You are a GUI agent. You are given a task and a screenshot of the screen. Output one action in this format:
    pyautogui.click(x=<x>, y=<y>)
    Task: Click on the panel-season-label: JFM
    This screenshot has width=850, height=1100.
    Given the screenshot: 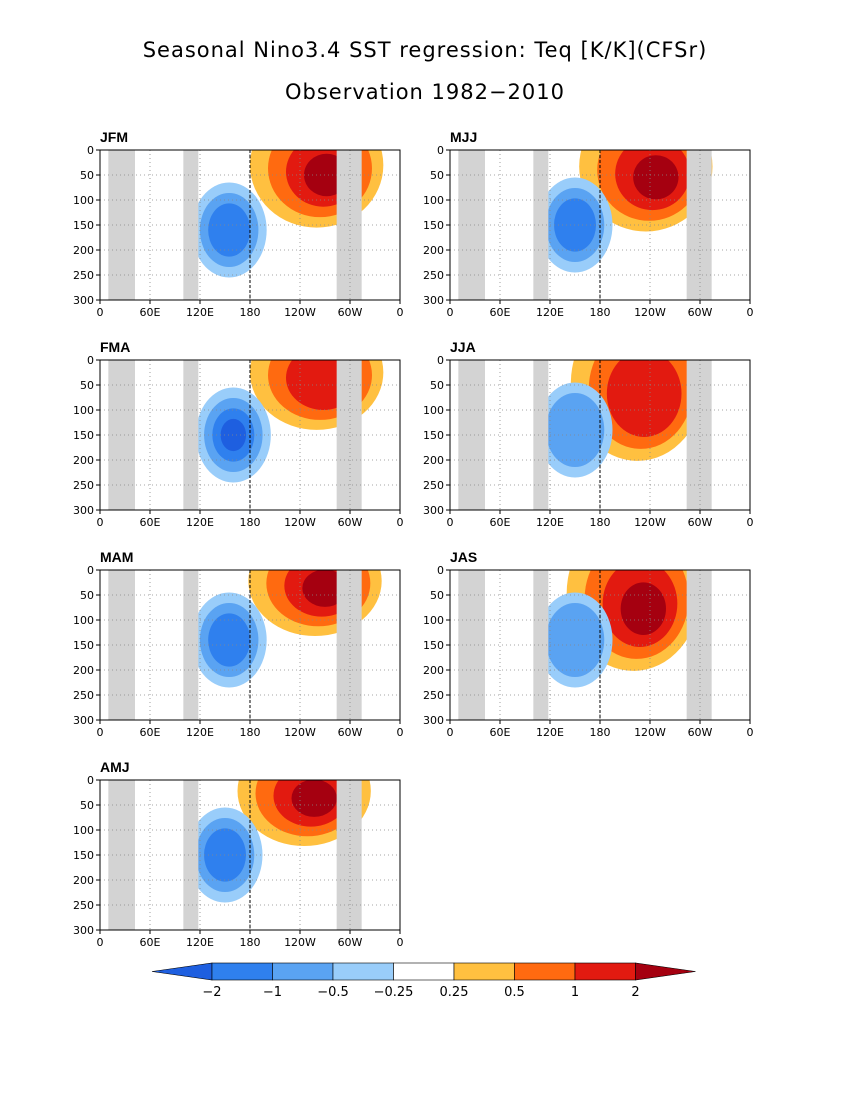 What is the action you would take?
    pyautogui.click(x=114, y=137)
    